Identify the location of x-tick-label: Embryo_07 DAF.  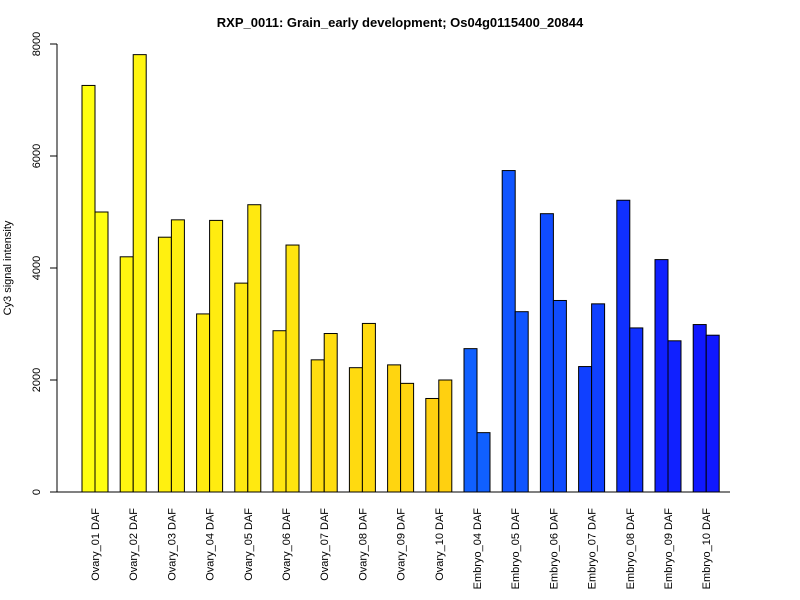
(593, 549).